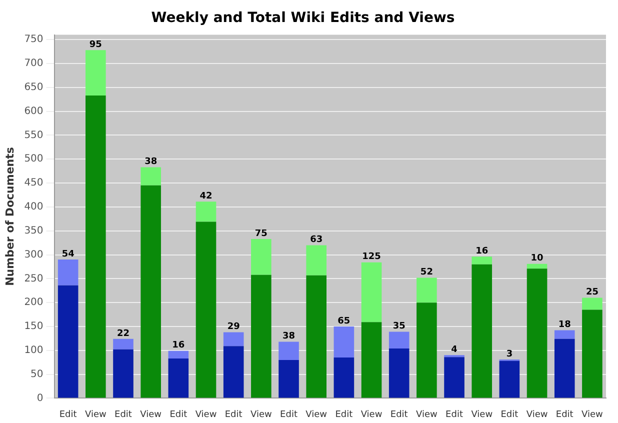 Image resolution: width=618 pixels, height=423 pixels. What do you see at coordinates (564, 325) in the screenshot?
I see `data-label: 18` at bounding box center [564, 325].